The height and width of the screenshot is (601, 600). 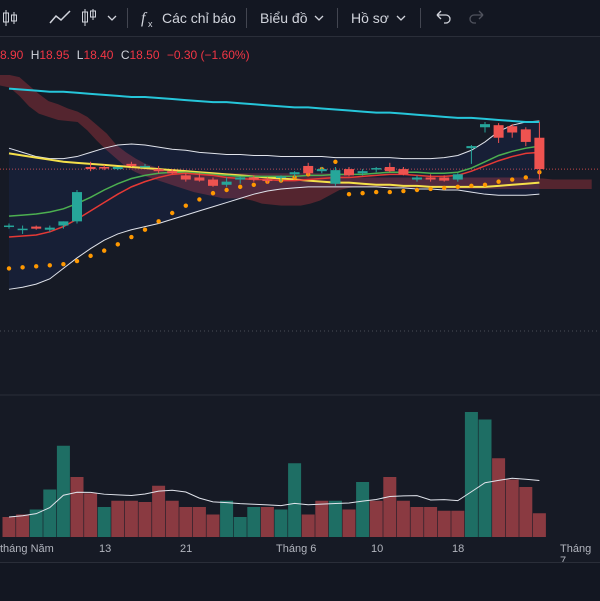 What do you see at coordinates (80, 55) in the screenshot?
I see `low-key: L` at bounding box center [80, 55].